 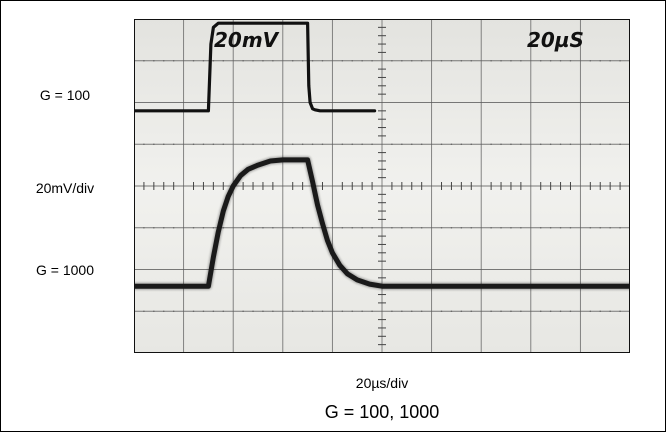 I want to click on figure-caption: G = 100, 1000, so click(x=382, y=412).